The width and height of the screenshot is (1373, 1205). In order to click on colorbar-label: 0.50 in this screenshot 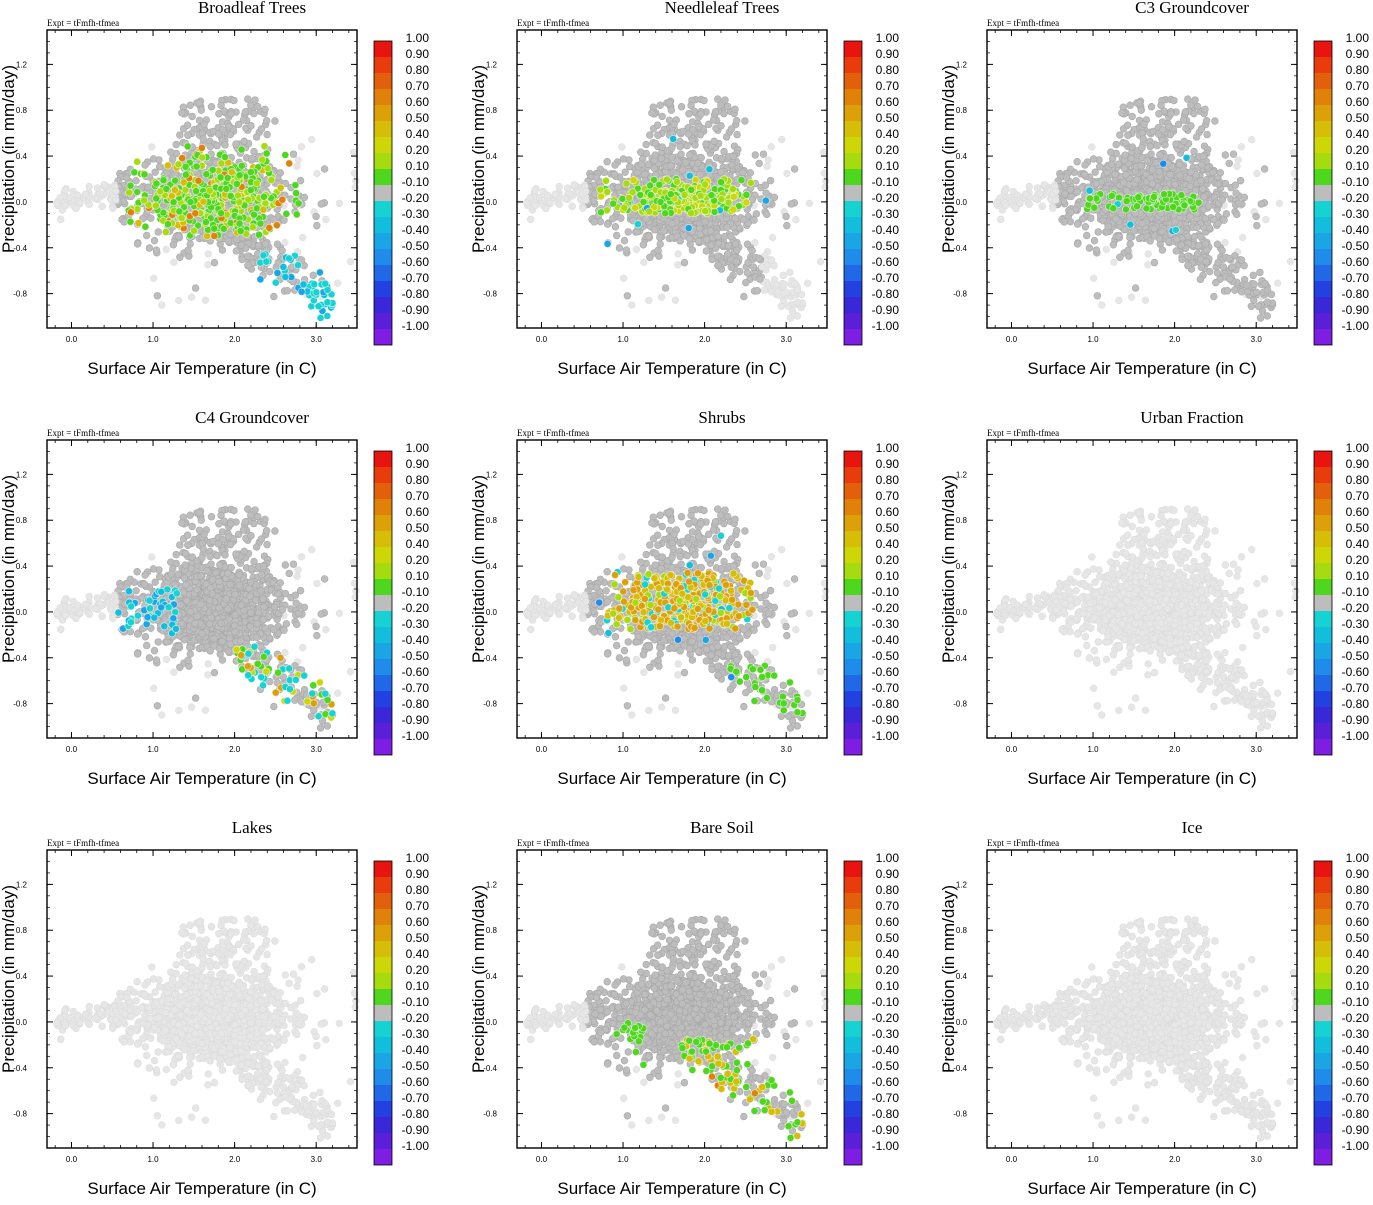, I will do `click(888, 118)`.